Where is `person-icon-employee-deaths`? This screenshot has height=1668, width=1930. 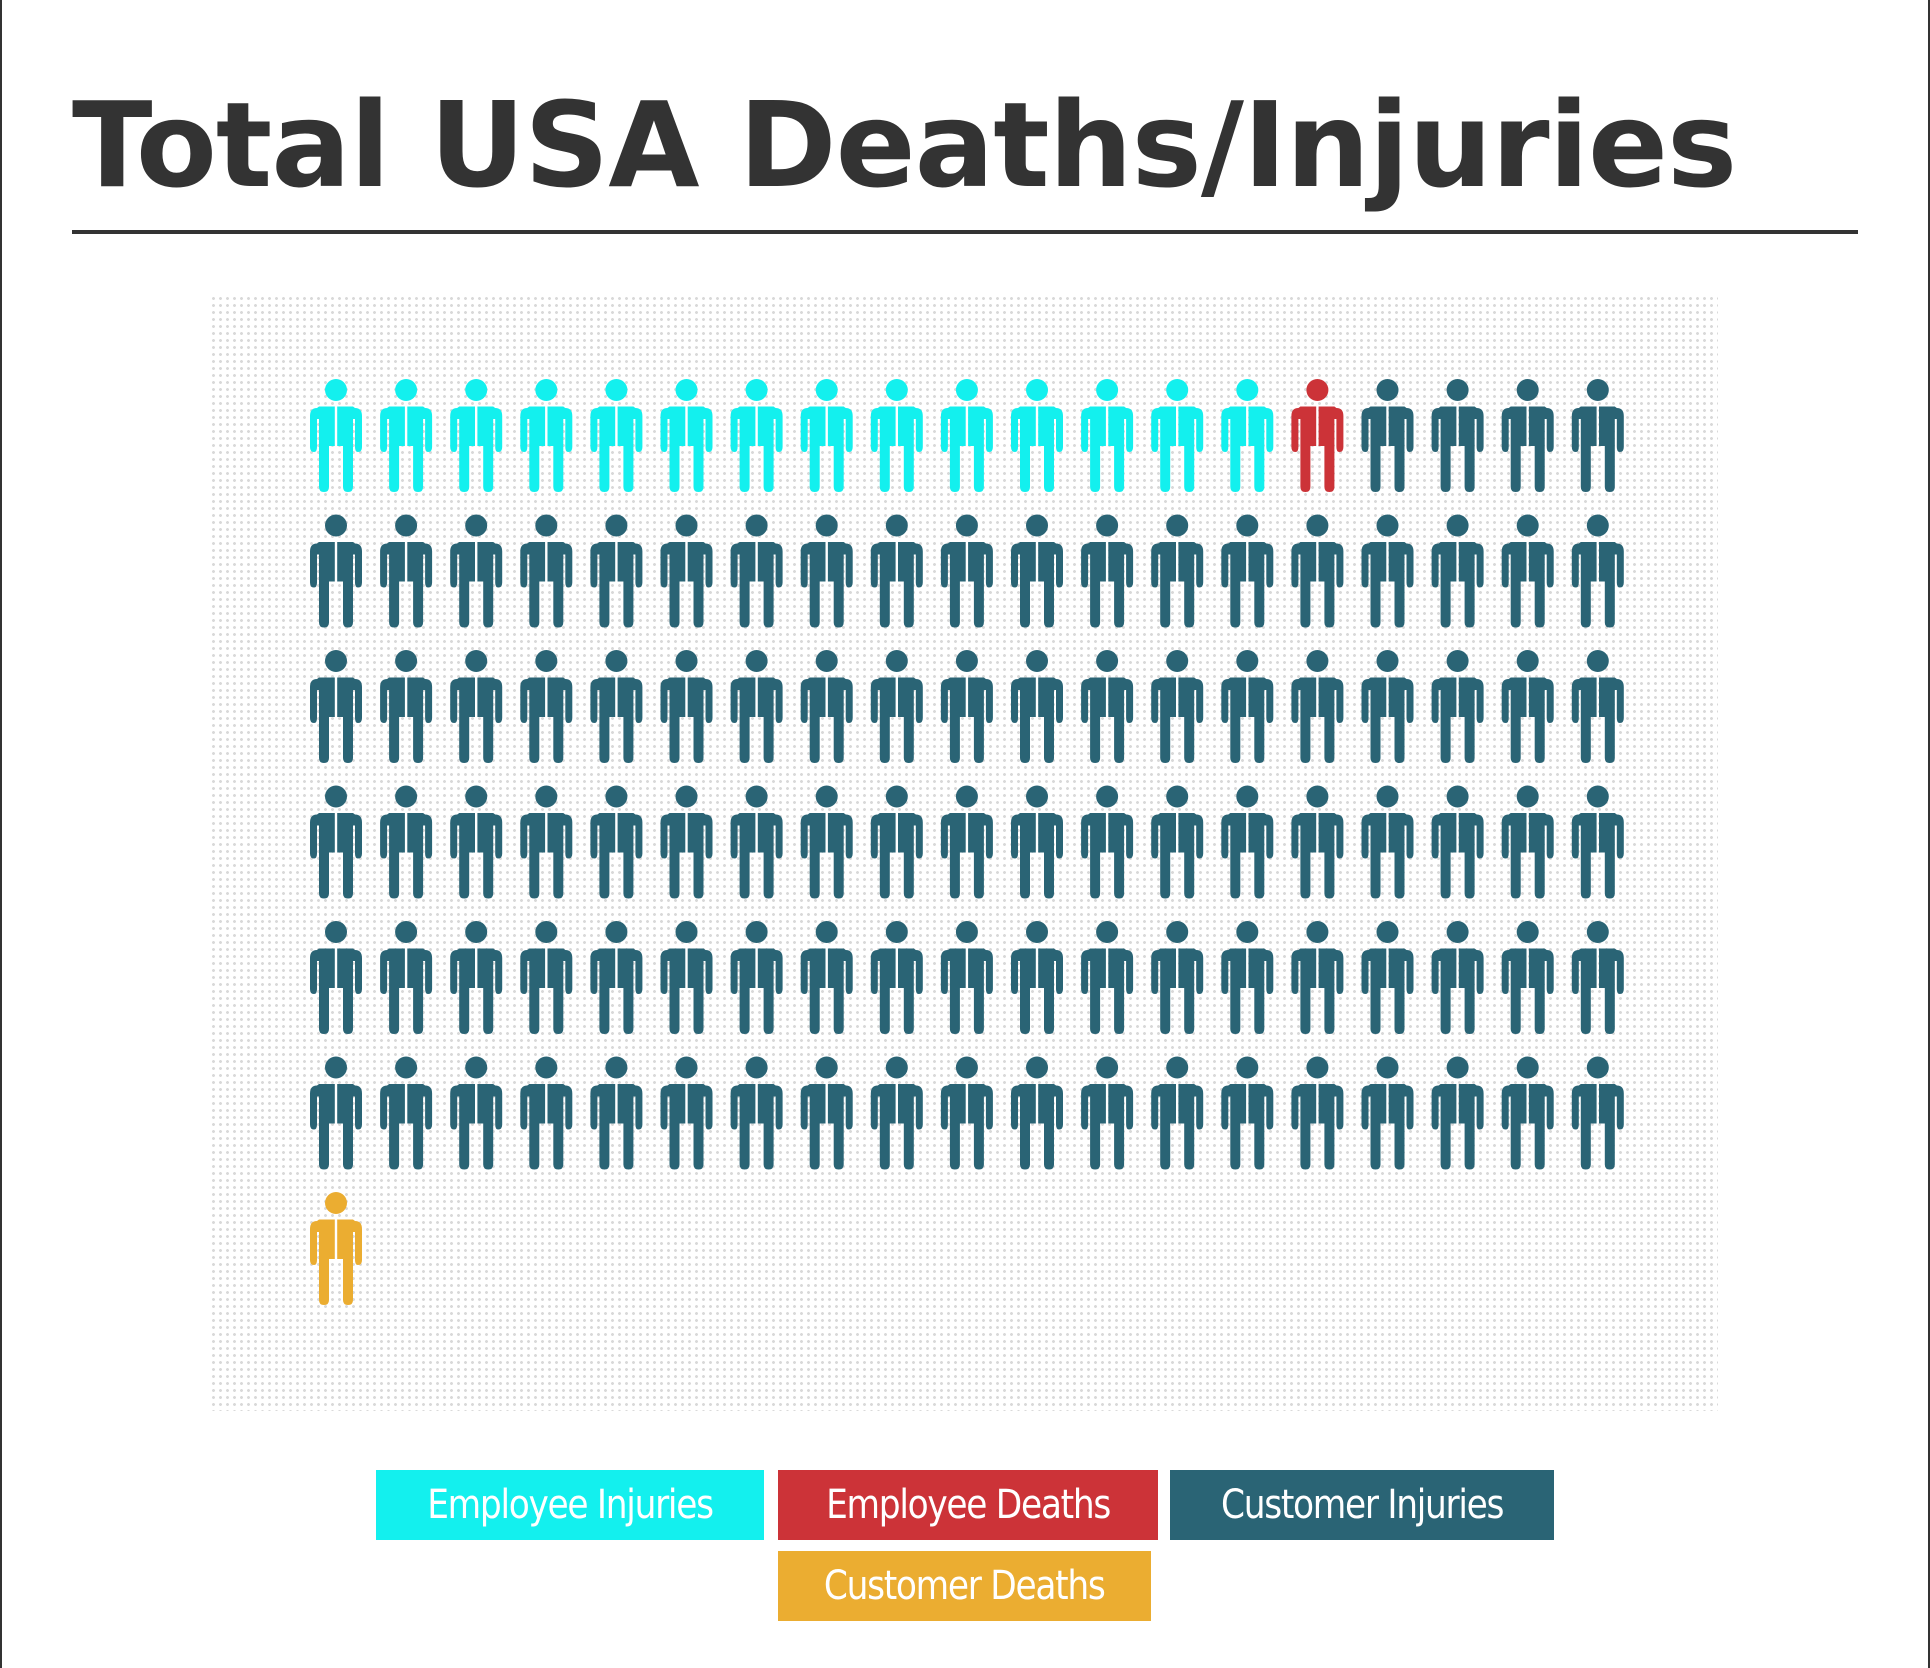
person-icon-employee-deaths is located at coordinates (1317, 435).